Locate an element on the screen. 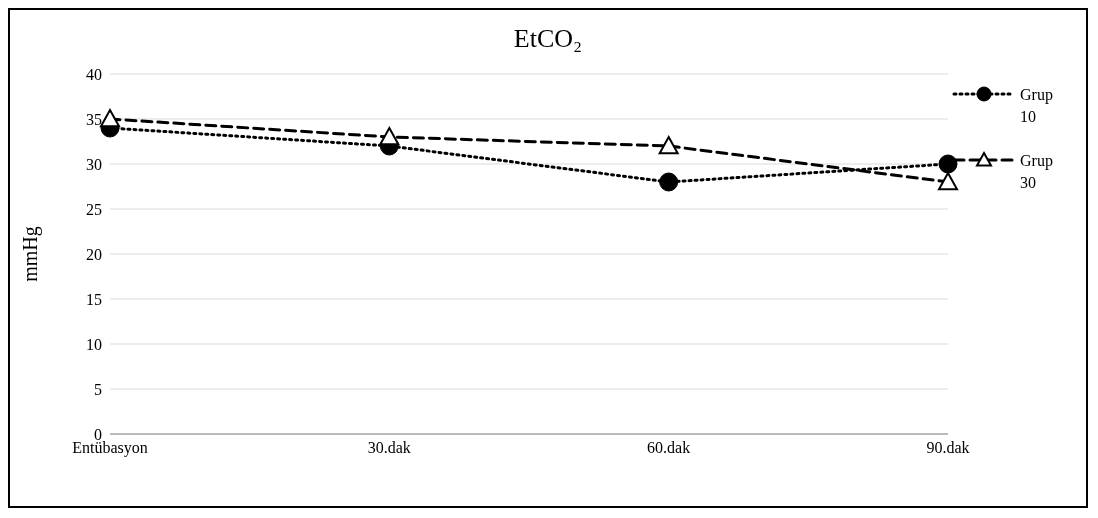  x-tick-label: 30.dak is located at coordinates (389, 448).